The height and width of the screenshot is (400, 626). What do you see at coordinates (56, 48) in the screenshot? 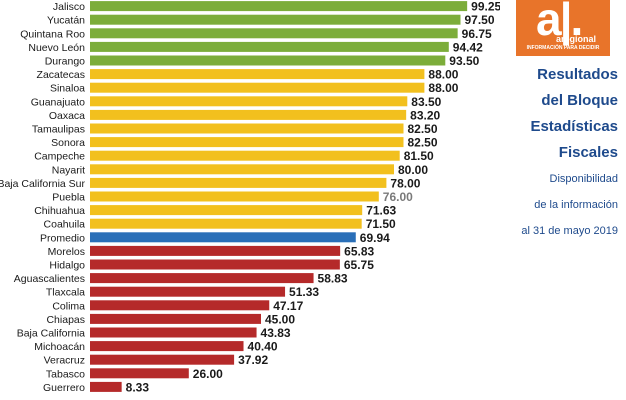
I see `category-label: Nuevo León` at bounding box center [56, 48].